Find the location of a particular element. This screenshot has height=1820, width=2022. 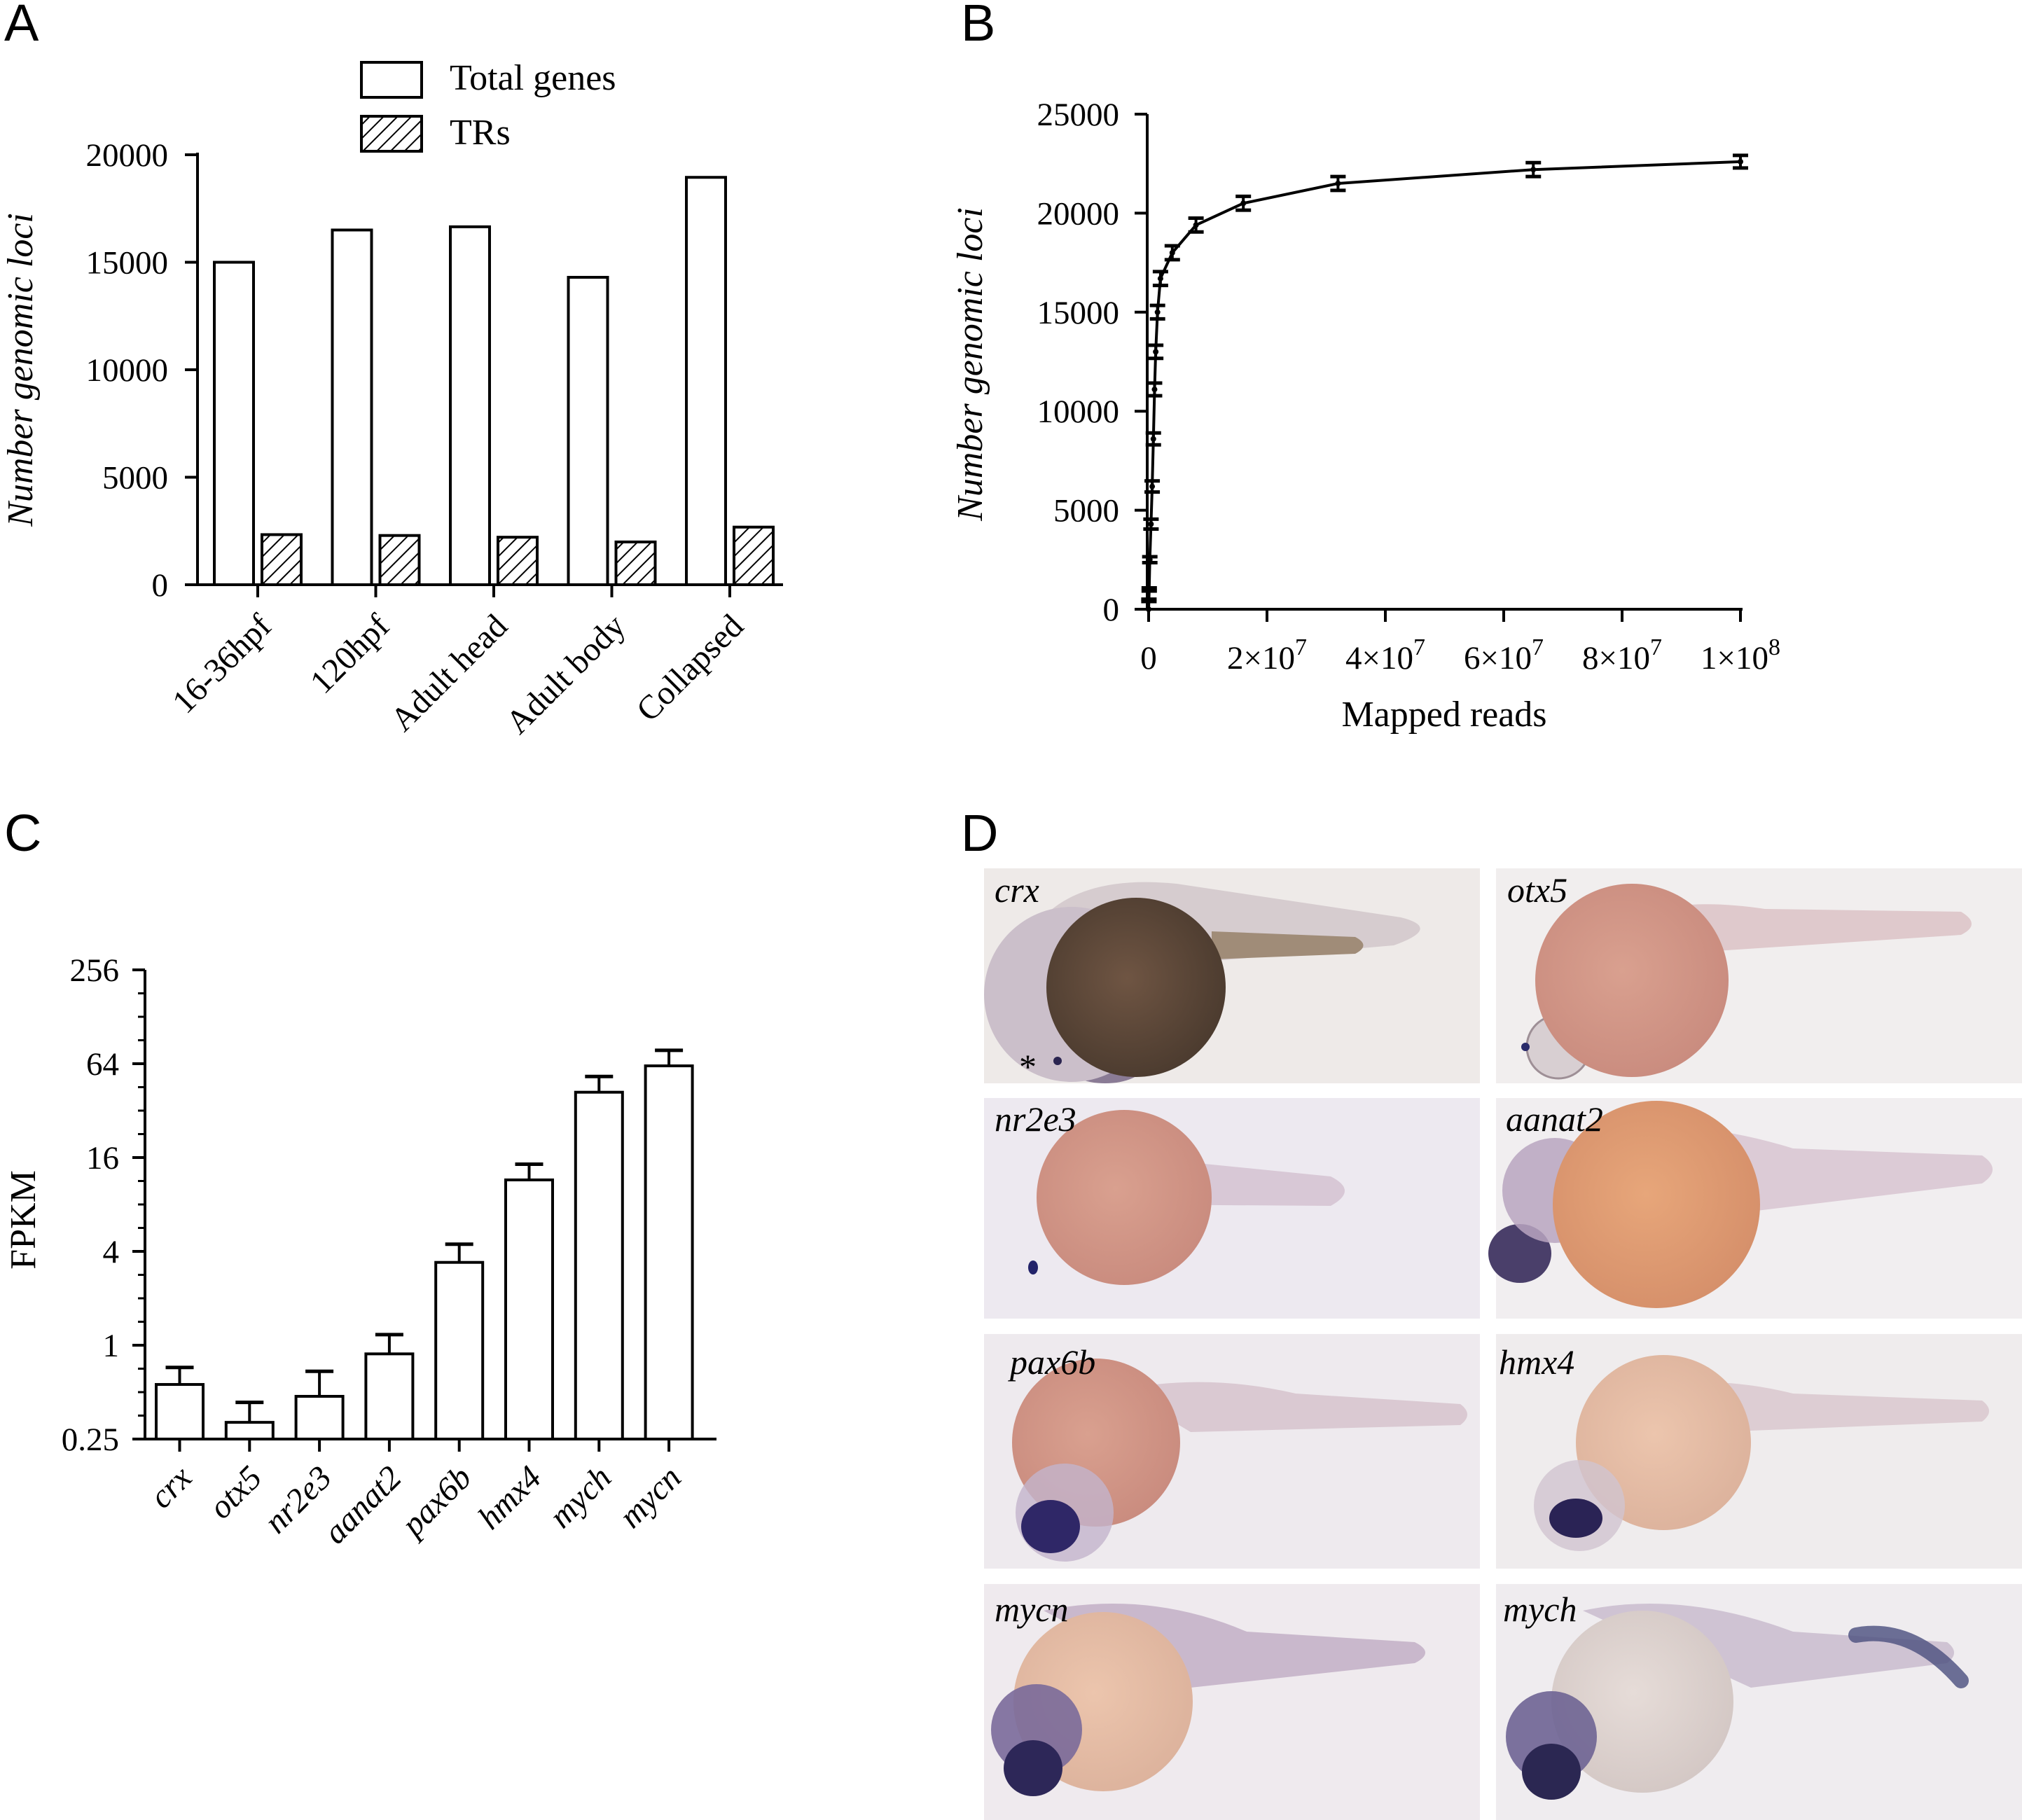

b-y-tick-label: 20000 is located at coordinates (1078, 213).